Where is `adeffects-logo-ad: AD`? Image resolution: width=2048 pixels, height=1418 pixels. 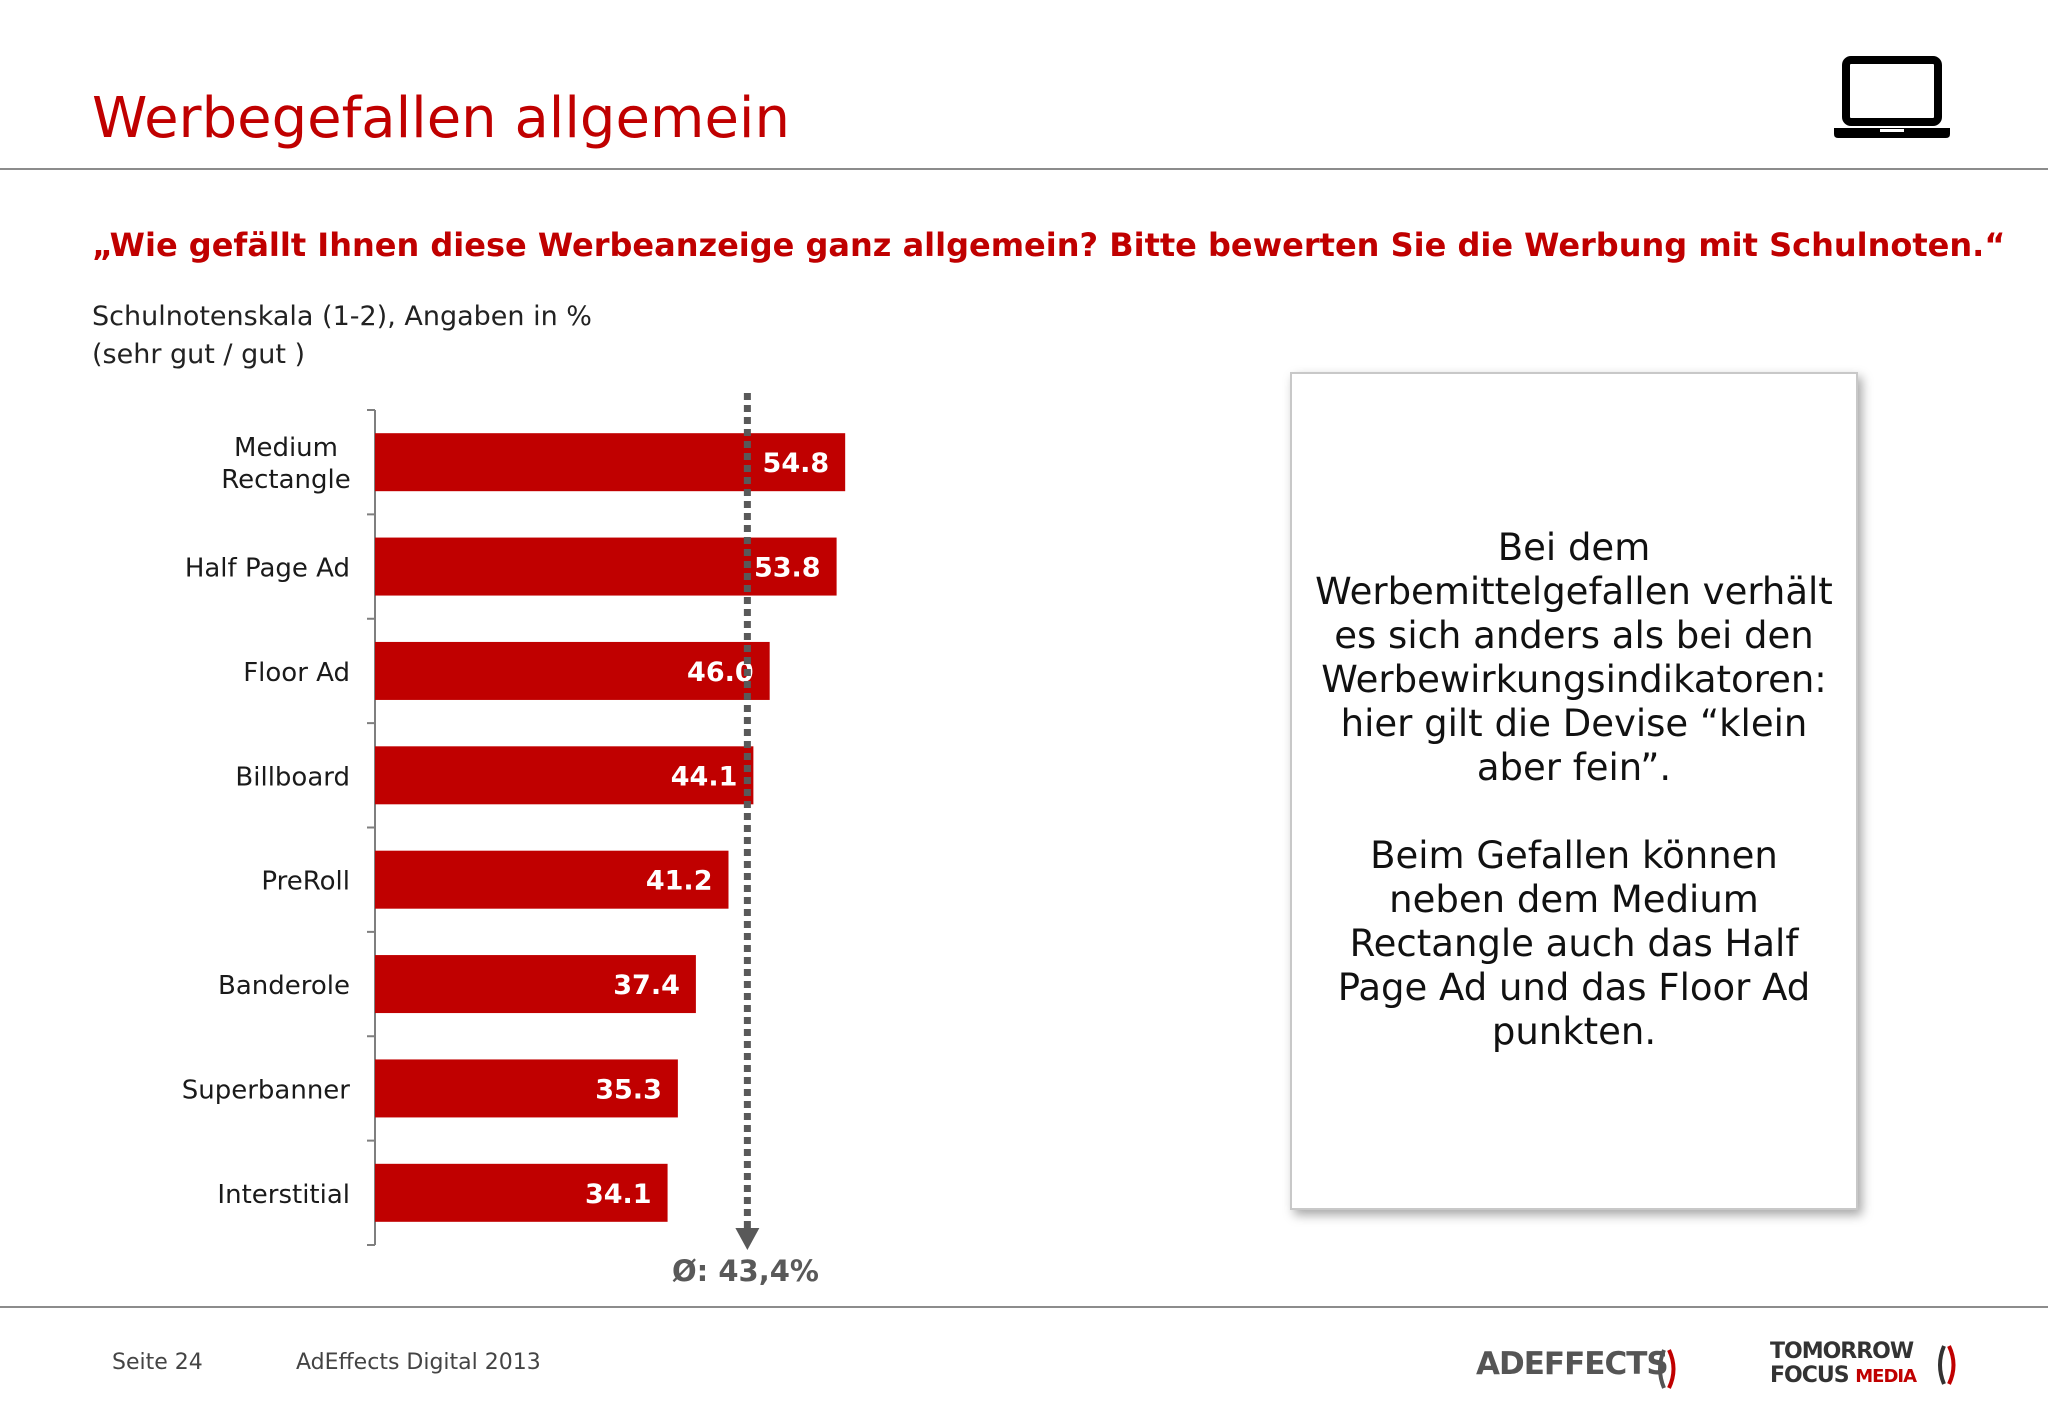
adeffects-logo-ad: AD is located at coordinates (1500, 1364).